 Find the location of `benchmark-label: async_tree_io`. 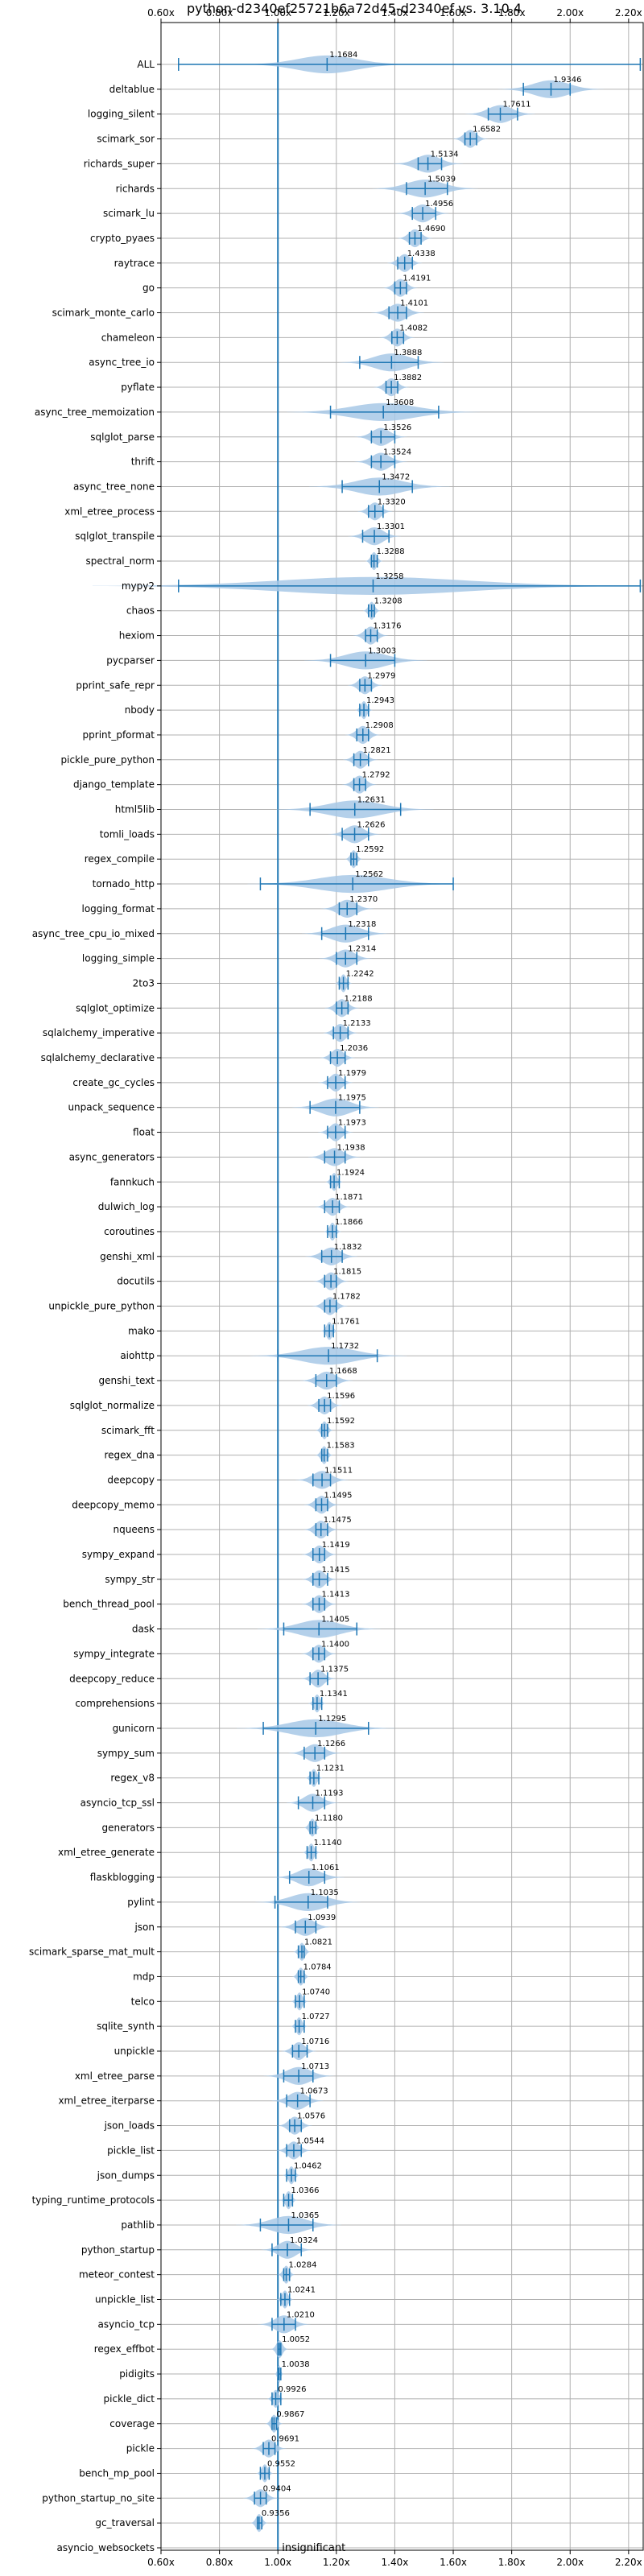

benchmark-label: async_tree_io is located at coordinates (122, 362).